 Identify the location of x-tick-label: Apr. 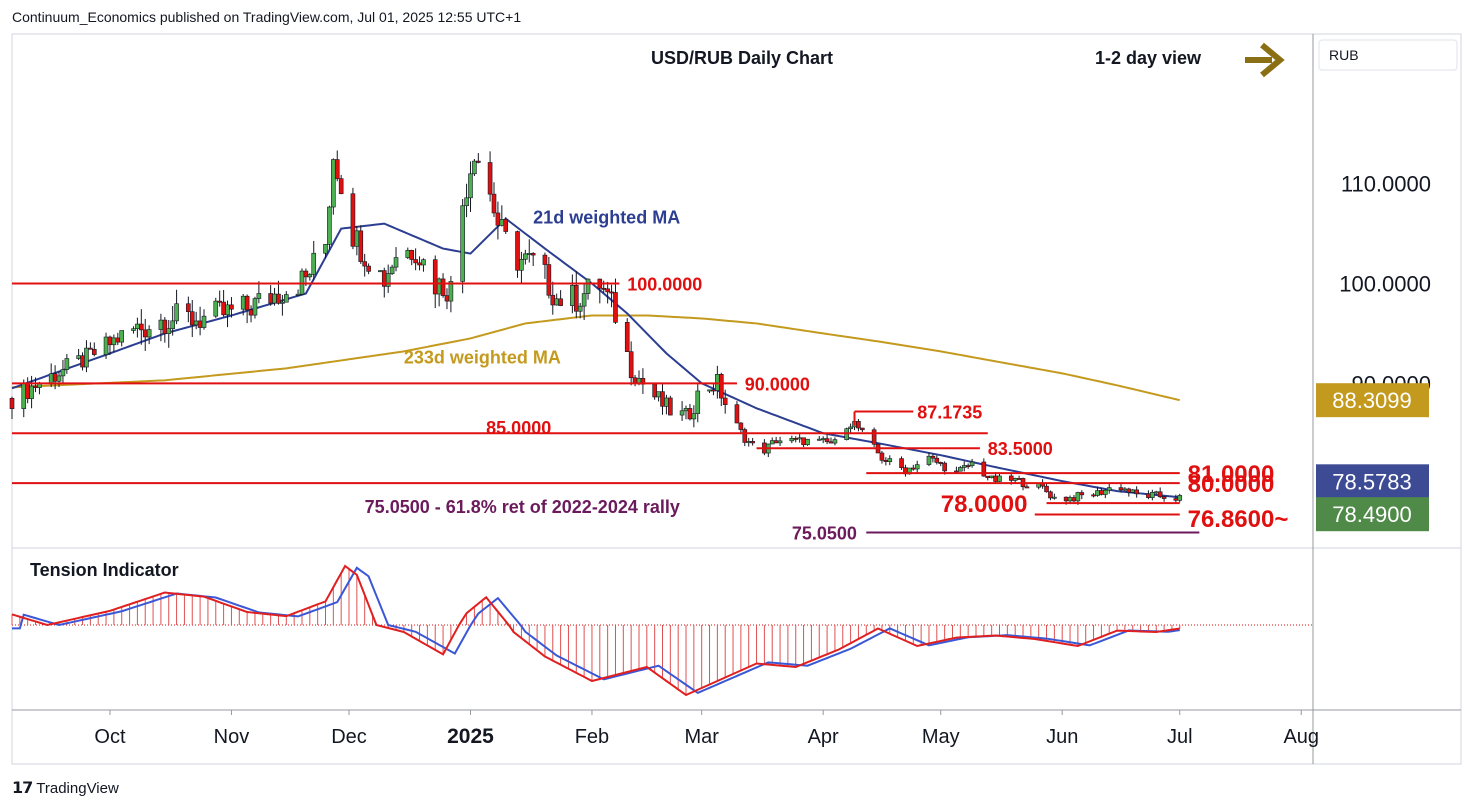
(823, 737).